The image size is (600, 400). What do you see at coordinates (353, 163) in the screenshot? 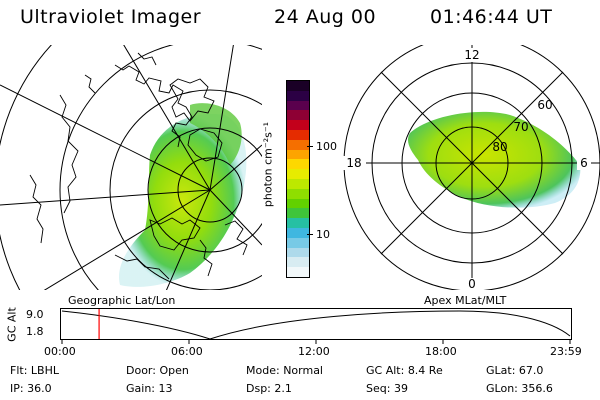
I see `mlt-label-18: 18` at bounding box center [353, 163].